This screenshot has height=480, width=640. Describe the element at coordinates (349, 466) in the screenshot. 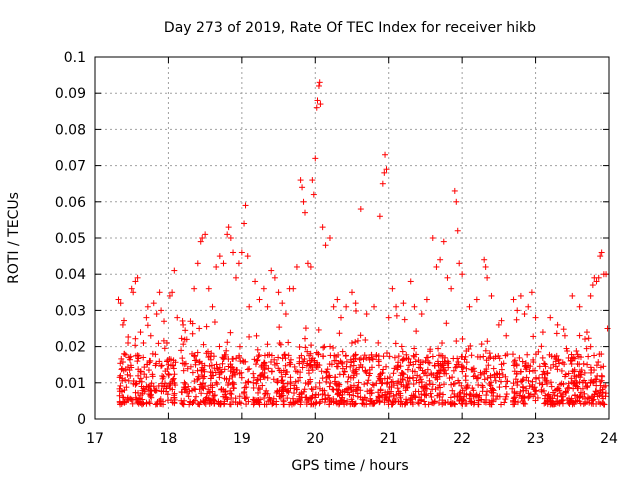

I see `x-axis-label: GPS time / hours` at that location.